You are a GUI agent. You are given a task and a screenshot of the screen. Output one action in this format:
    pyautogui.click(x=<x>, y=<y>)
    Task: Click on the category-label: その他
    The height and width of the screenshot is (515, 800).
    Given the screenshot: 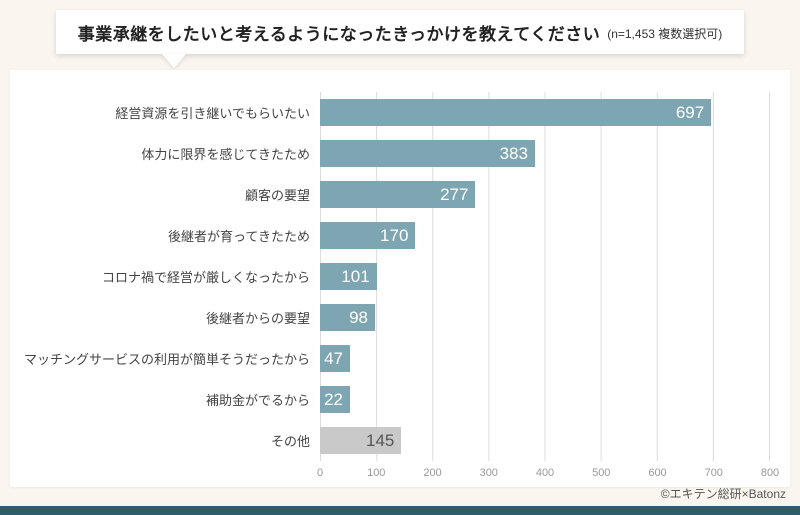 What is the action you would take?
    pyautogui.click(x=290, y=441)
    